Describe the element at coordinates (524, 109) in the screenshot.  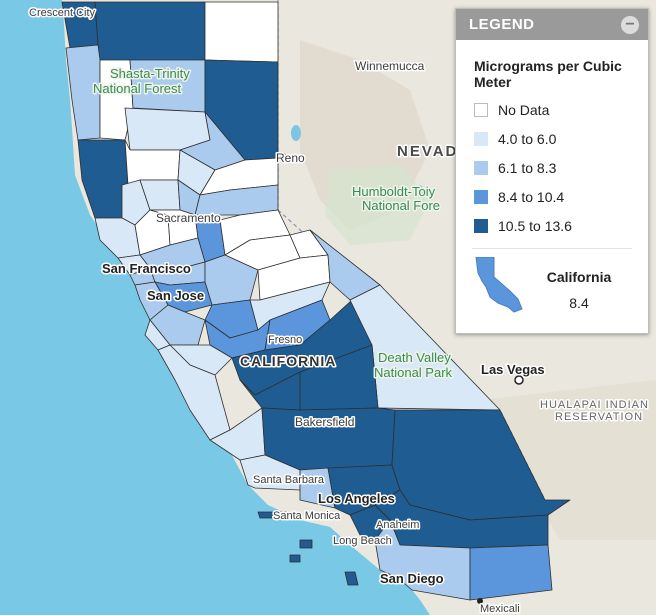
I see `legend-label: No Data` at that location.